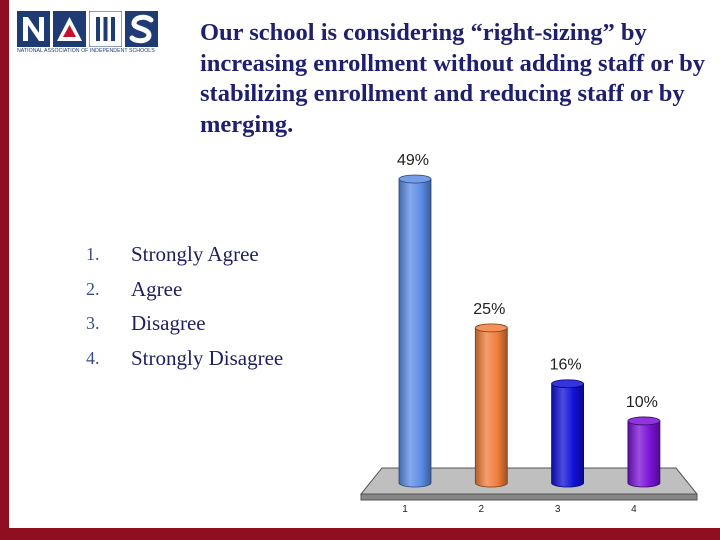  What do you see at coordinates (93, 254) in the screenshot?
I see `option-number: 1.` at bounding box center [93, 254].